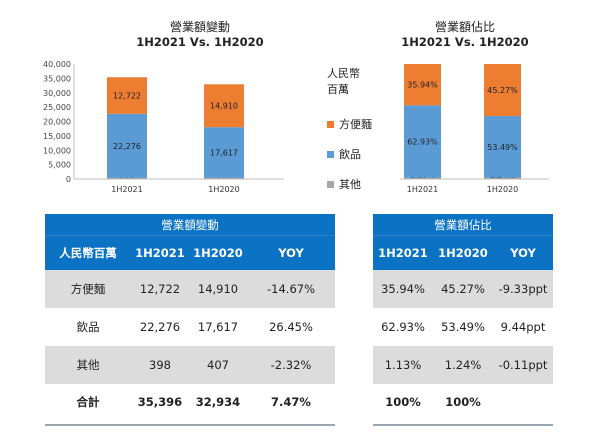 This screenshot has width=600, height=435. I want to click on cell: 398, so click(160, 365).